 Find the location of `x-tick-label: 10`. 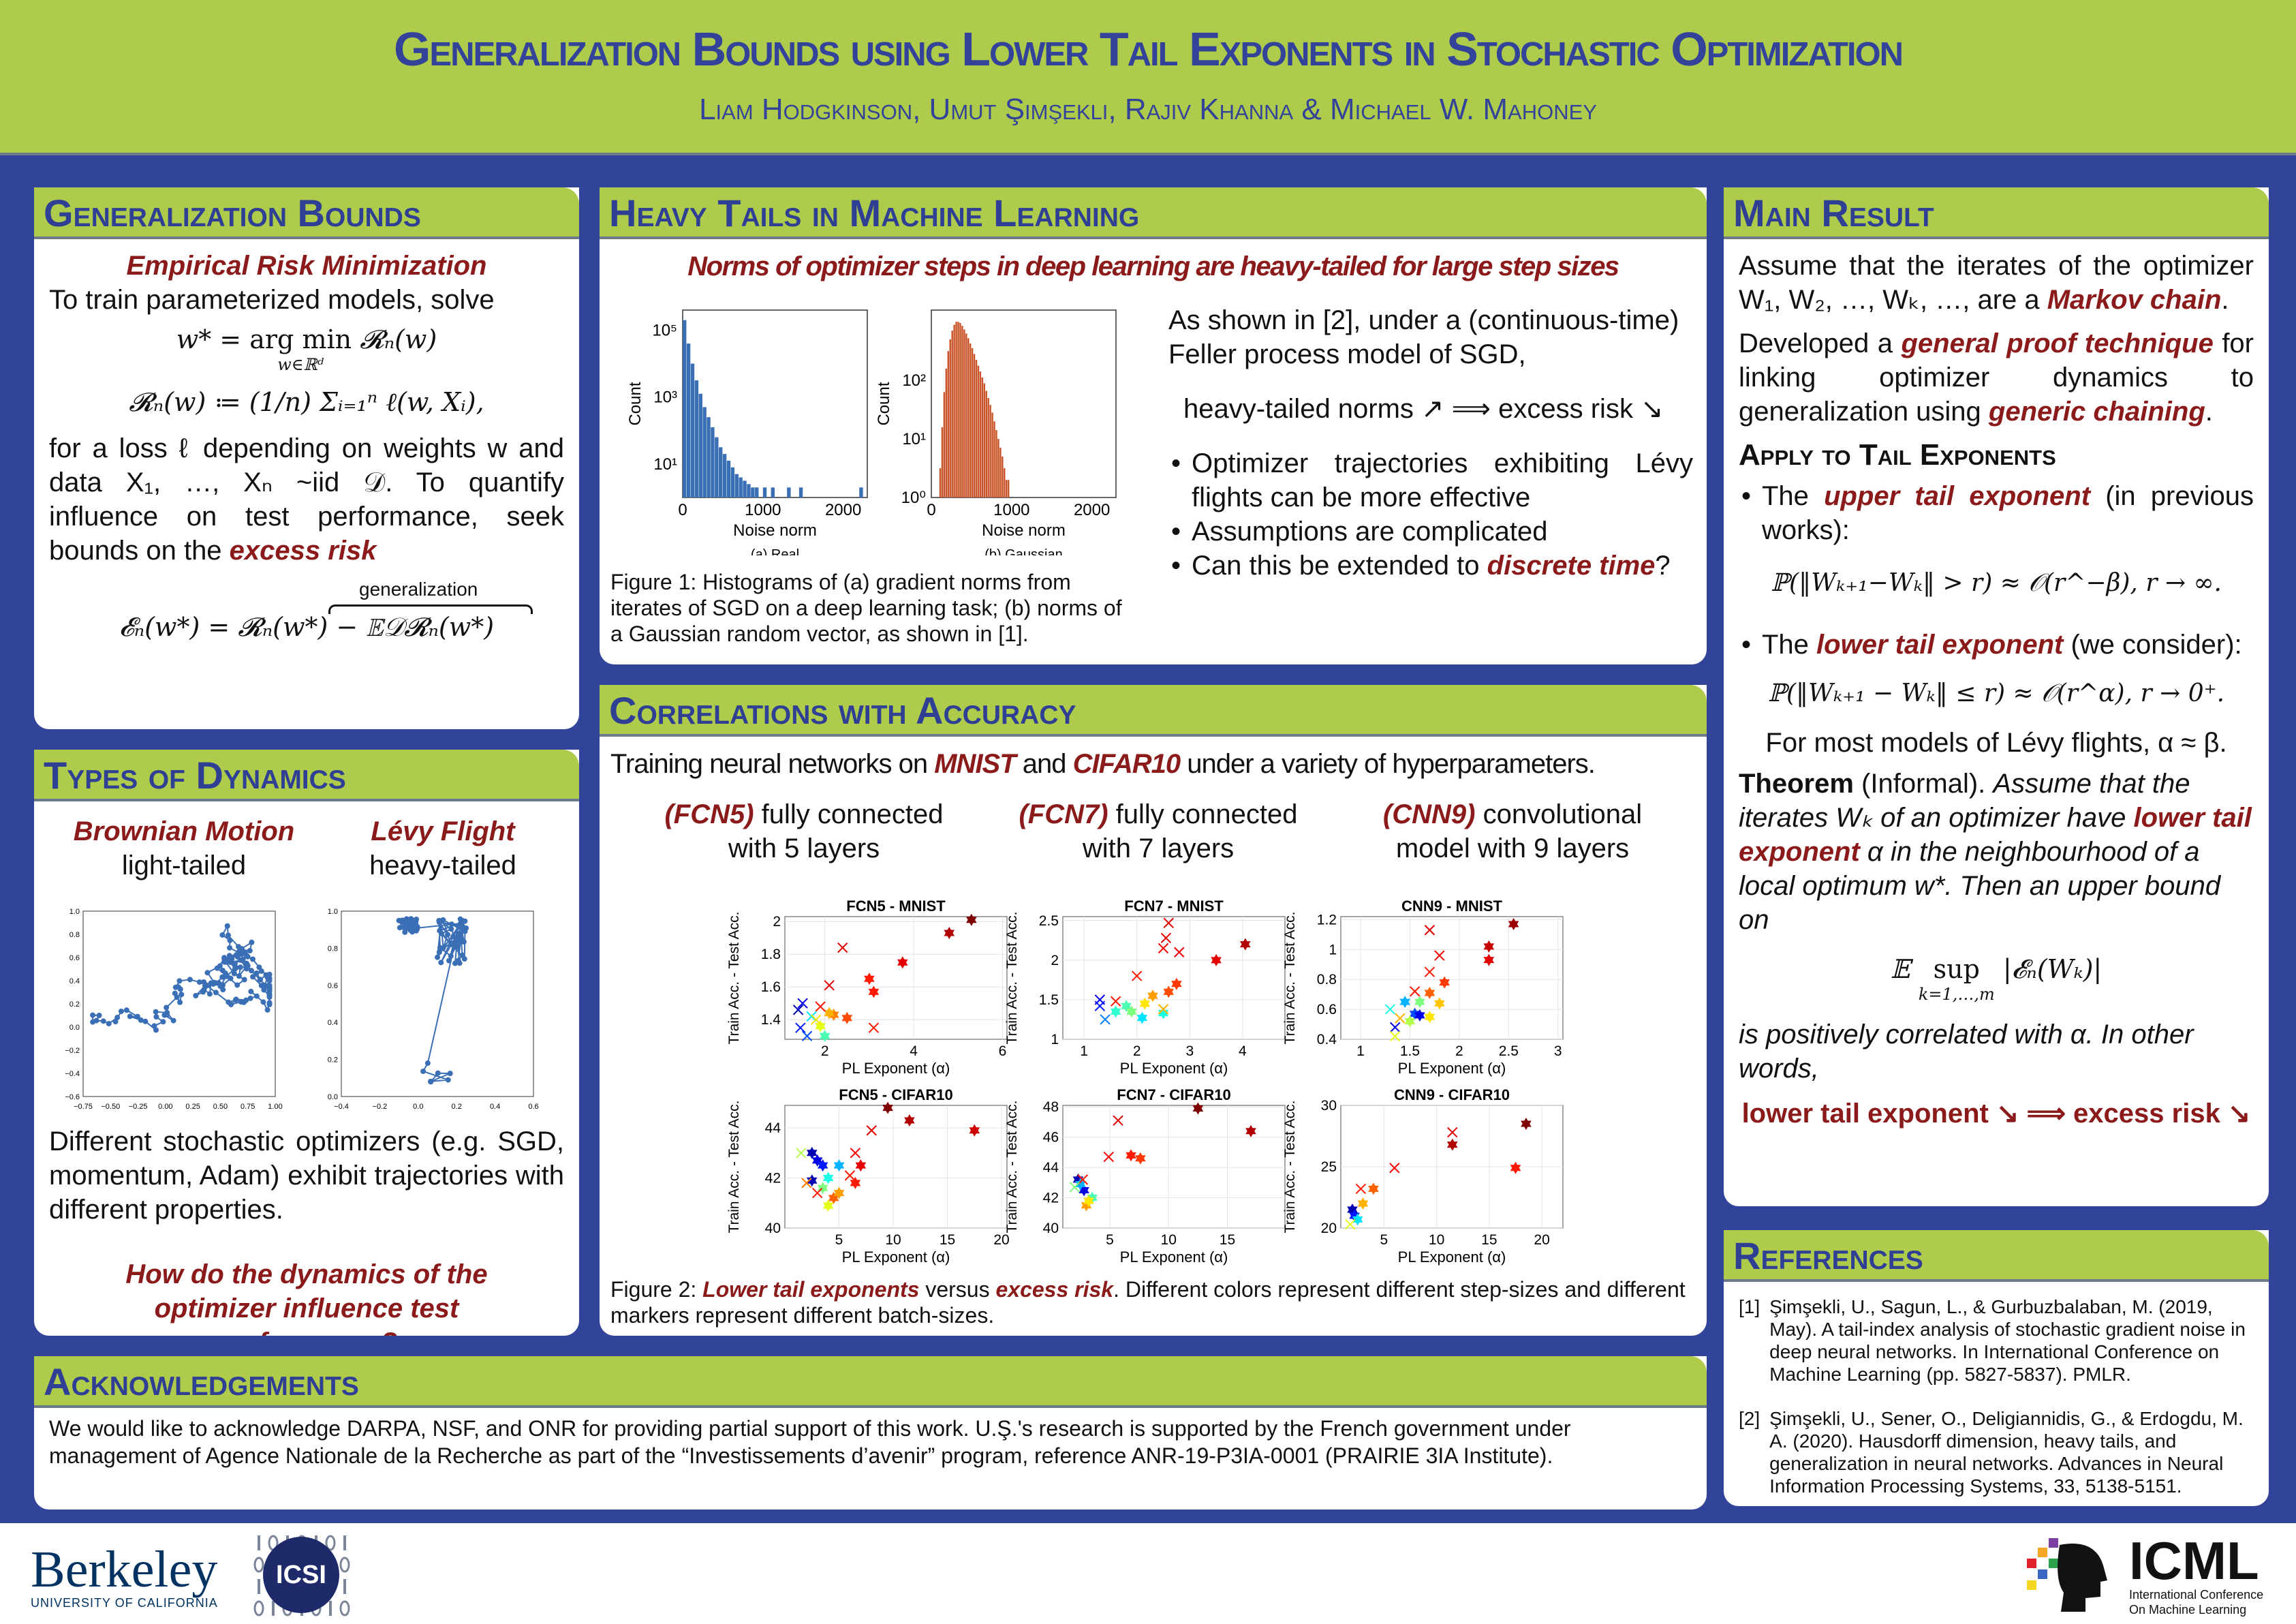

x-tick-label: 10 is located at coordinates (1169, 1240).